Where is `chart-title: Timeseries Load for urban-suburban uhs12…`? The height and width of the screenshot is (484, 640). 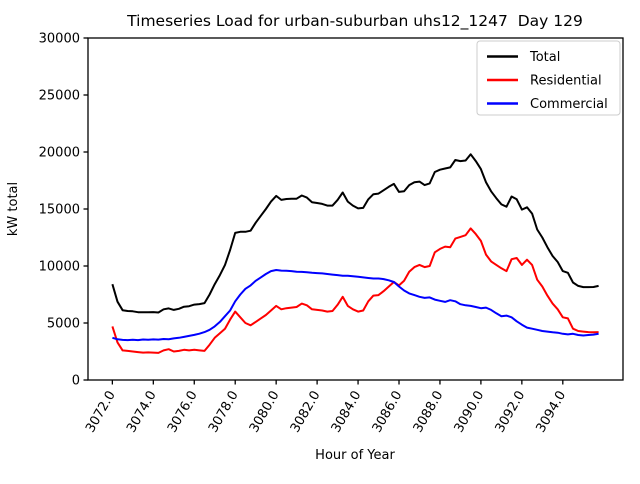
chart-title: Timeseries Load for urban-suburban uhs12… is located at coordinates (354, 21).